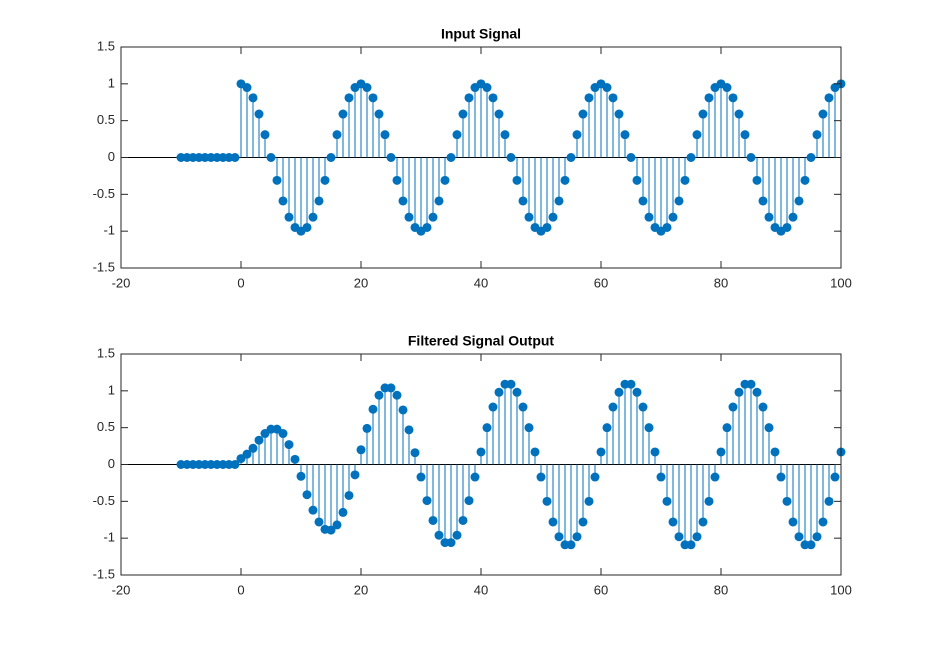 This screenshot has height=646, width=929. Describe the element at coordinates (361, 589) in the screenshot. I see `x-tick-label: 20` at that location.